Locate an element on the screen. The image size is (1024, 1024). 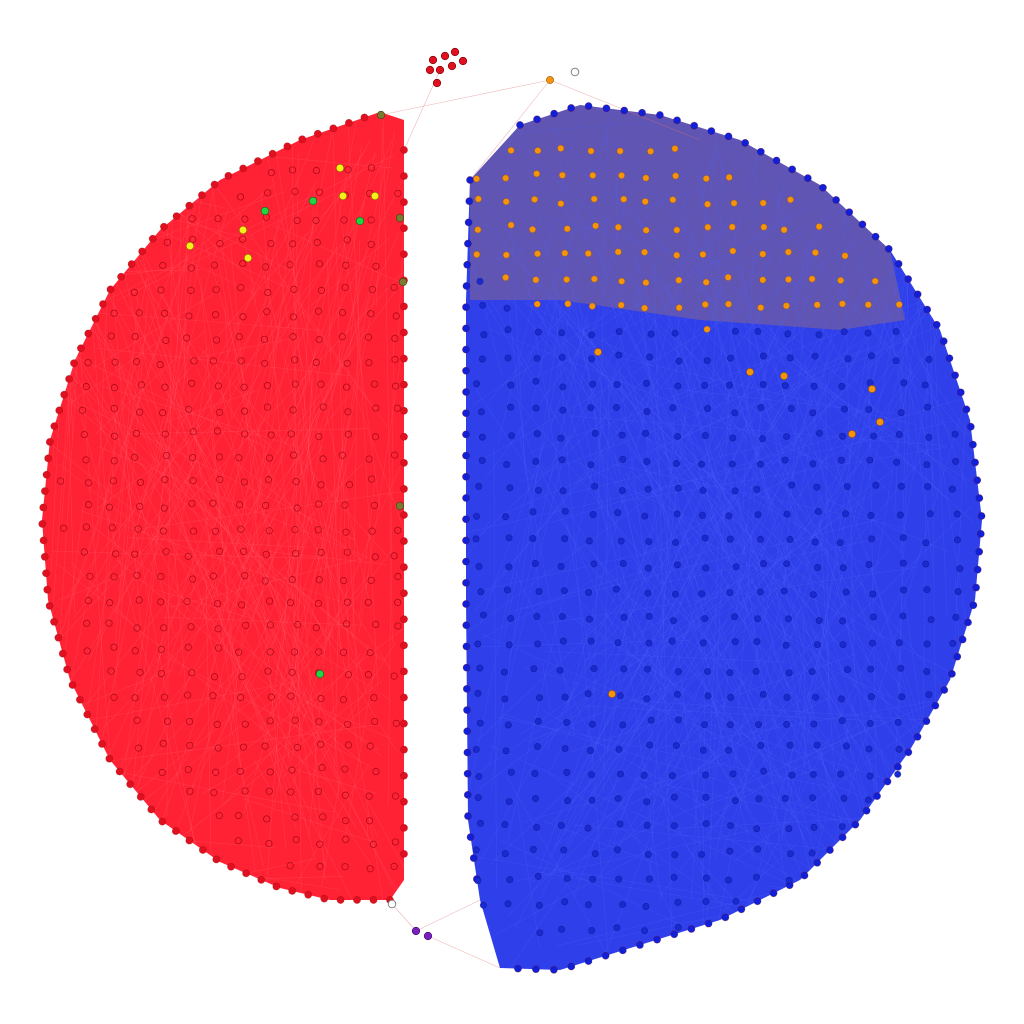
yellow-node is located at coordinates (248, 258).